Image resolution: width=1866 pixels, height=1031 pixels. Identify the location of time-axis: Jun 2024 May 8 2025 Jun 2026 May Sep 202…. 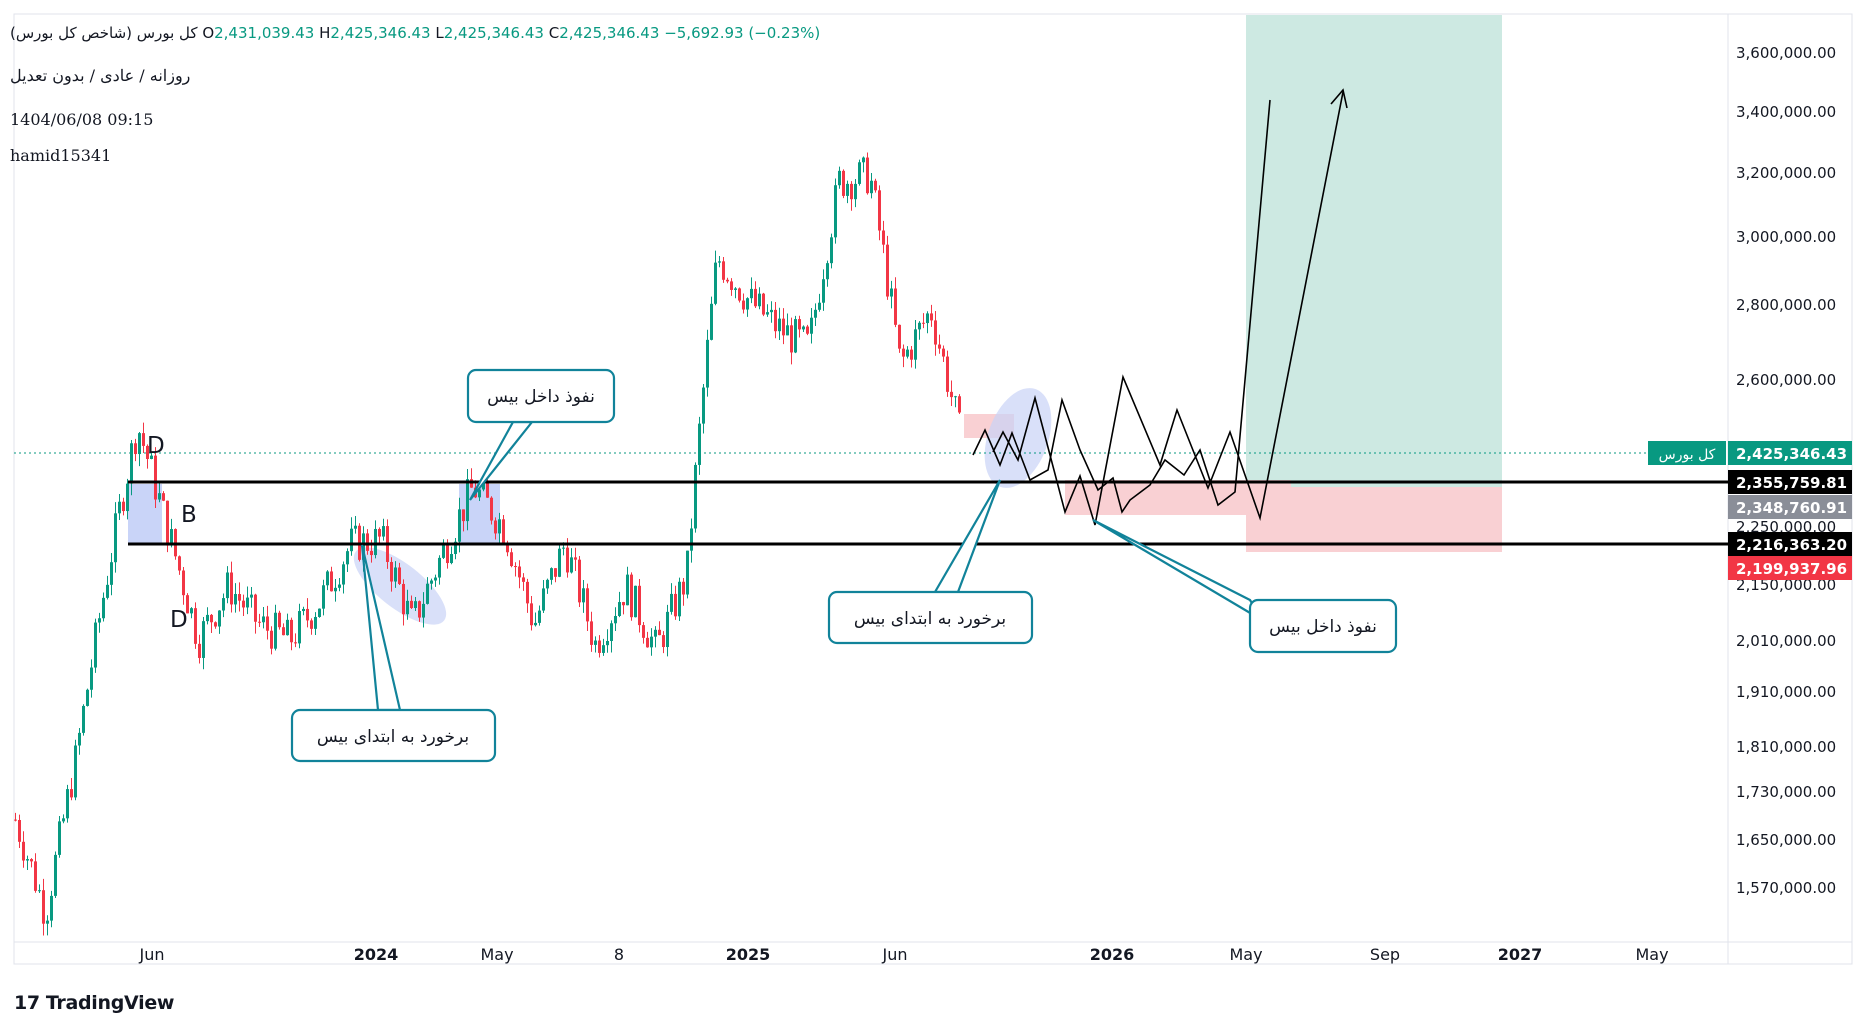
(904, 954).